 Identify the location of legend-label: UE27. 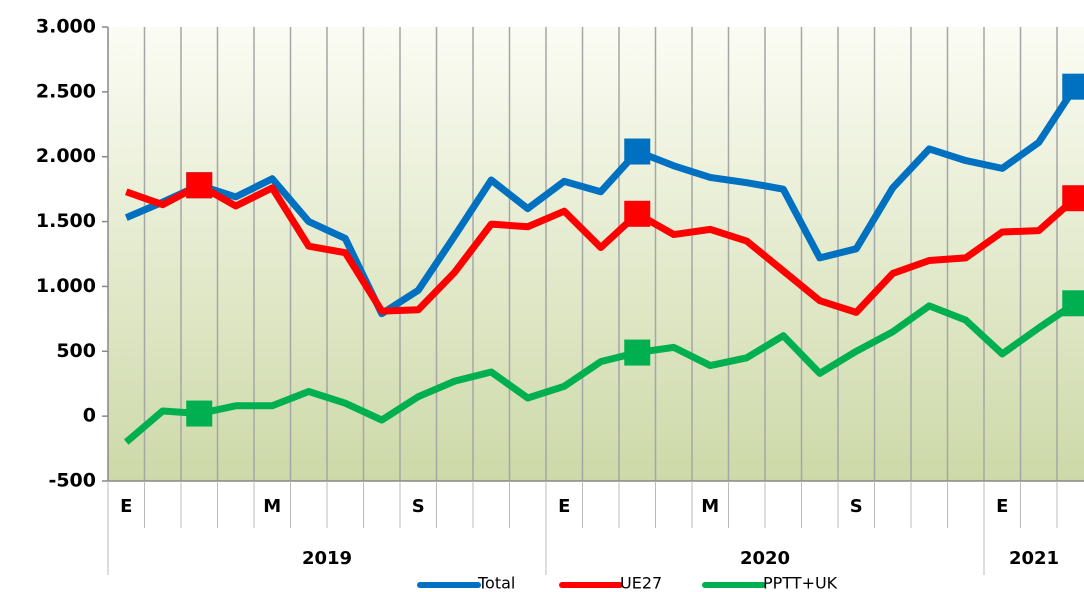
(641, 583).